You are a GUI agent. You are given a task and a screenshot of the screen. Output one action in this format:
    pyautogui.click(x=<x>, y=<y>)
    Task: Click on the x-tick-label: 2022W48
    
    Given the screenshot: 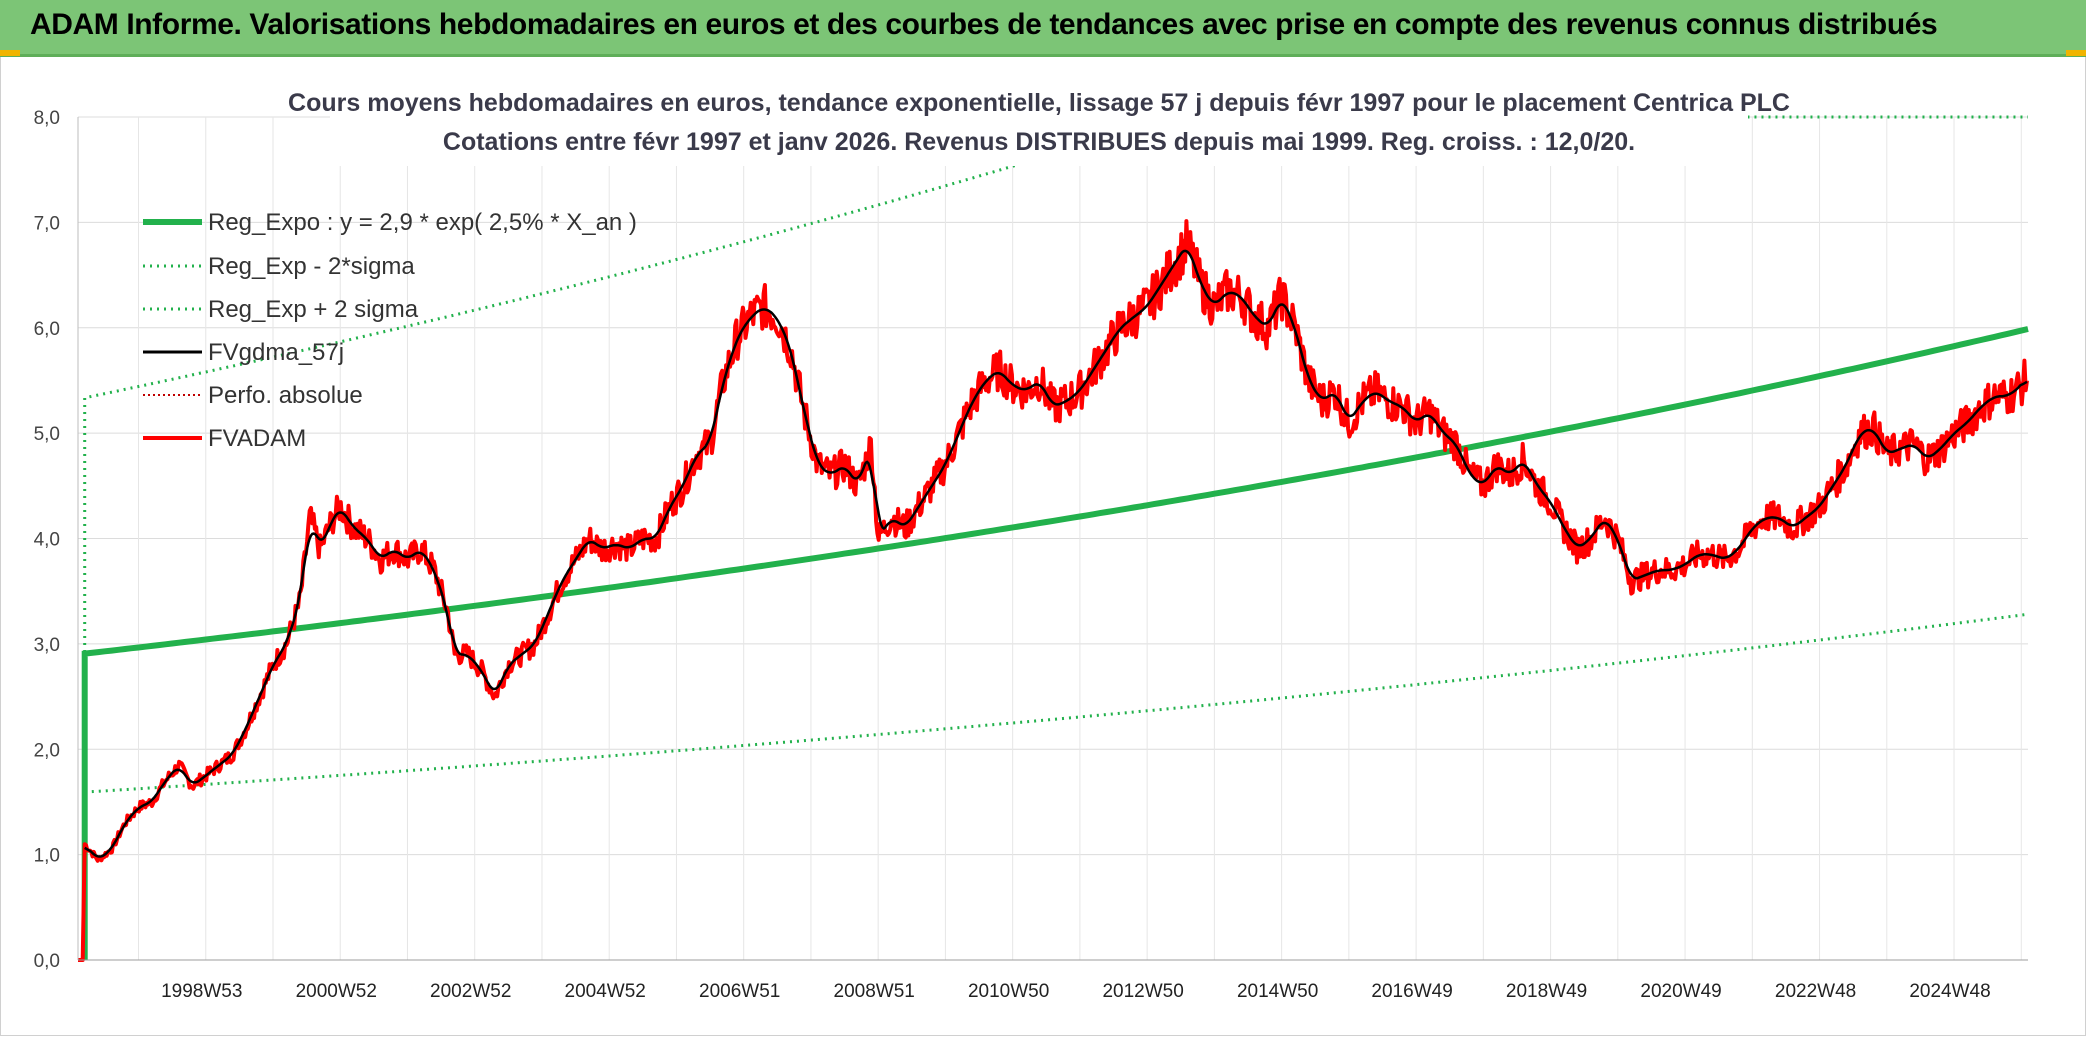 What is the action you would take?
    pyautogui.click(x=1815, y=991)
    